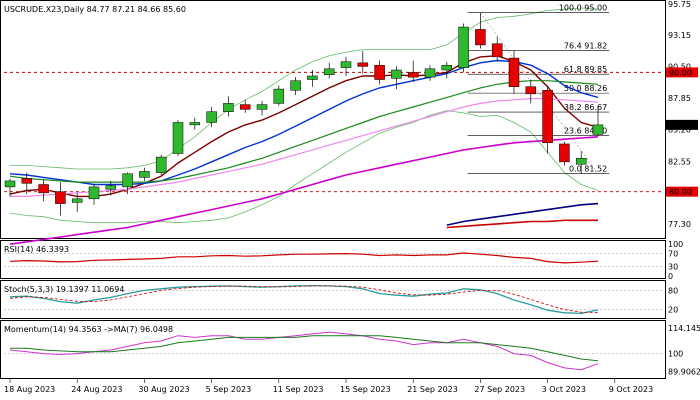 The image size is (700, 400). Describe the element at coordinates (229, 389) in the screenshot. I see `x-tick-label-3: 5 Sep 2023` at that location.